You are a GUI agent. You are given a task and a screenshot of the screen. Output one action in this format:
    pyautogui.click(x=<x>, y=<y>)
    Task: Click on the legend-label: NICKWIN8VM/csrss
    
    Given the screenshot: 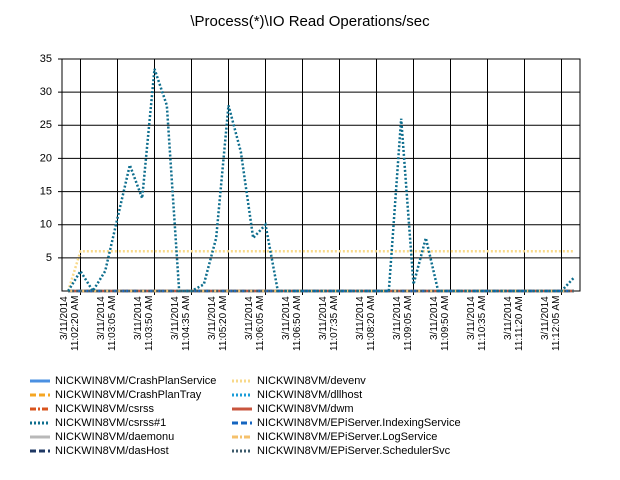 What is the action you would take?
    pyautogui.click(x=105, y=409)
    